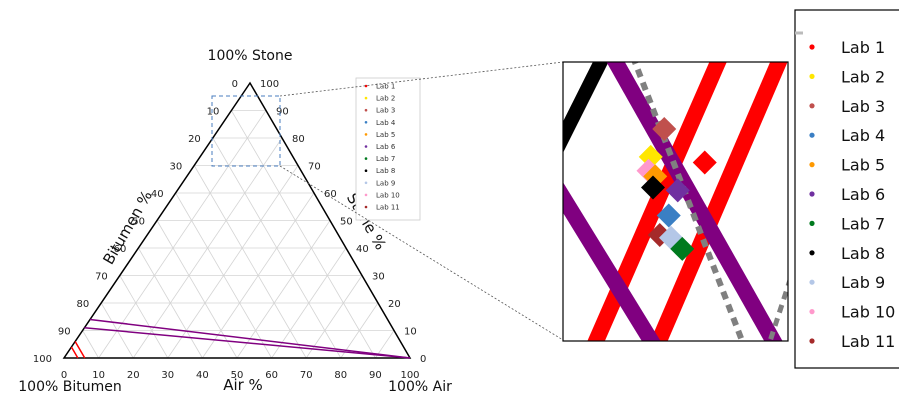  Describe the element at coordinates (314, 167) in the screenshot. I see `tick-label-stone: 70` at that location.